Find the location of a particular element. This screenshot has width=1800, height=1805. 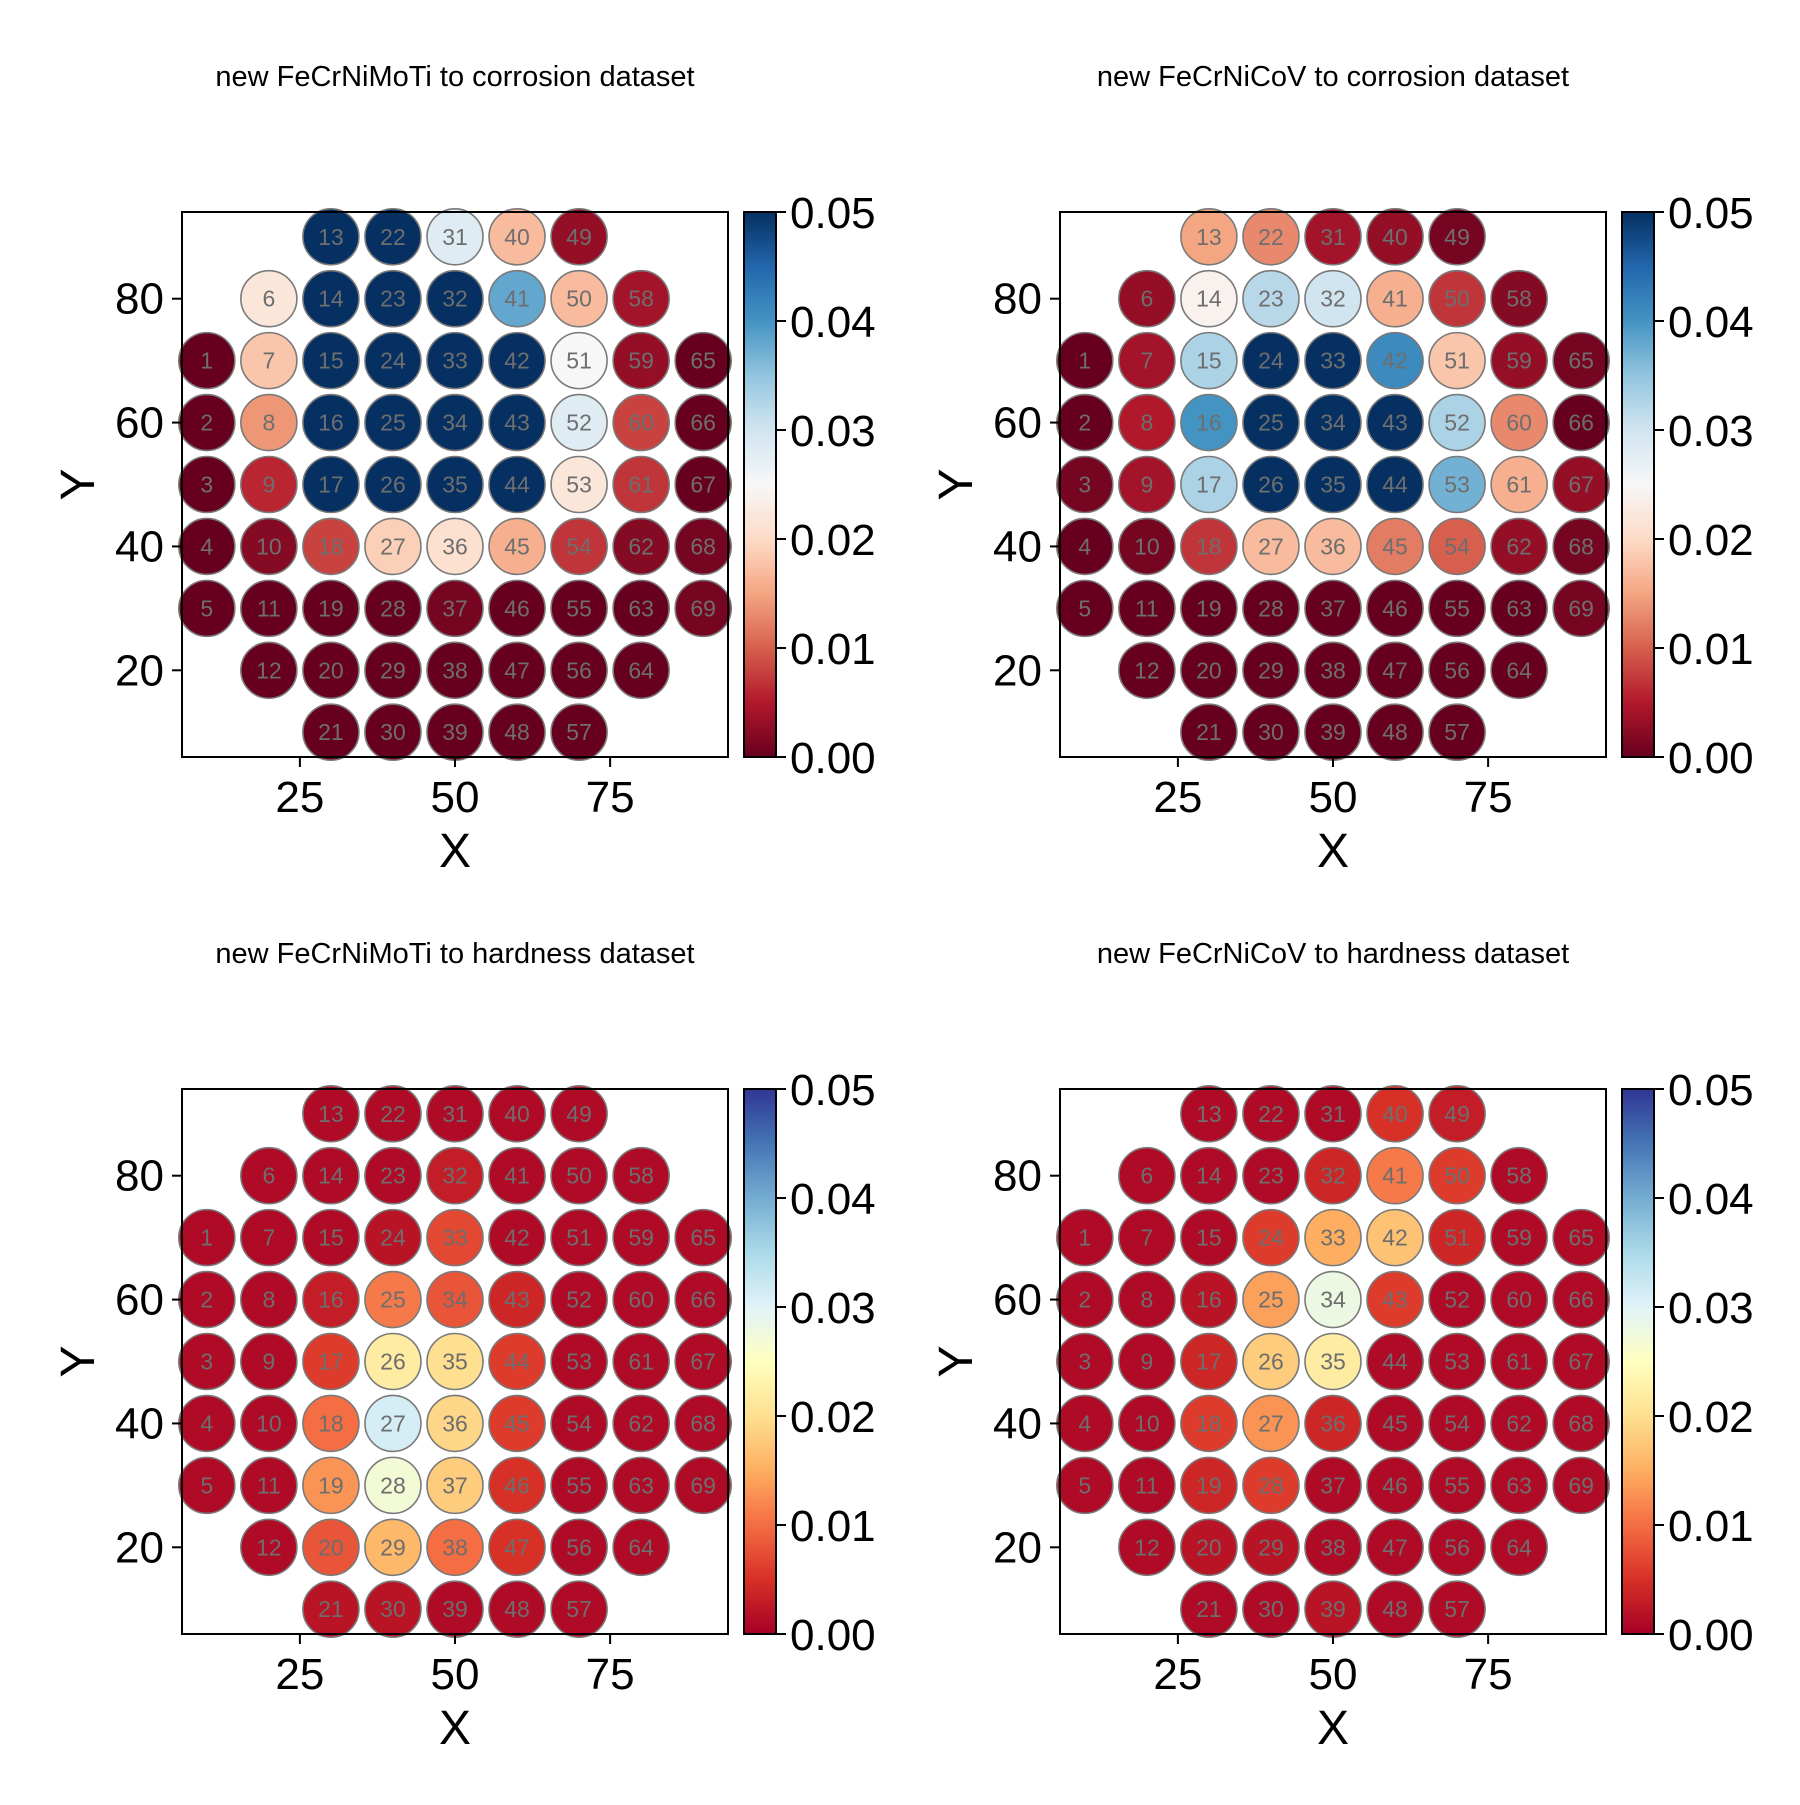

data-point-label: 50 is located at coordinates (1457, 1176).